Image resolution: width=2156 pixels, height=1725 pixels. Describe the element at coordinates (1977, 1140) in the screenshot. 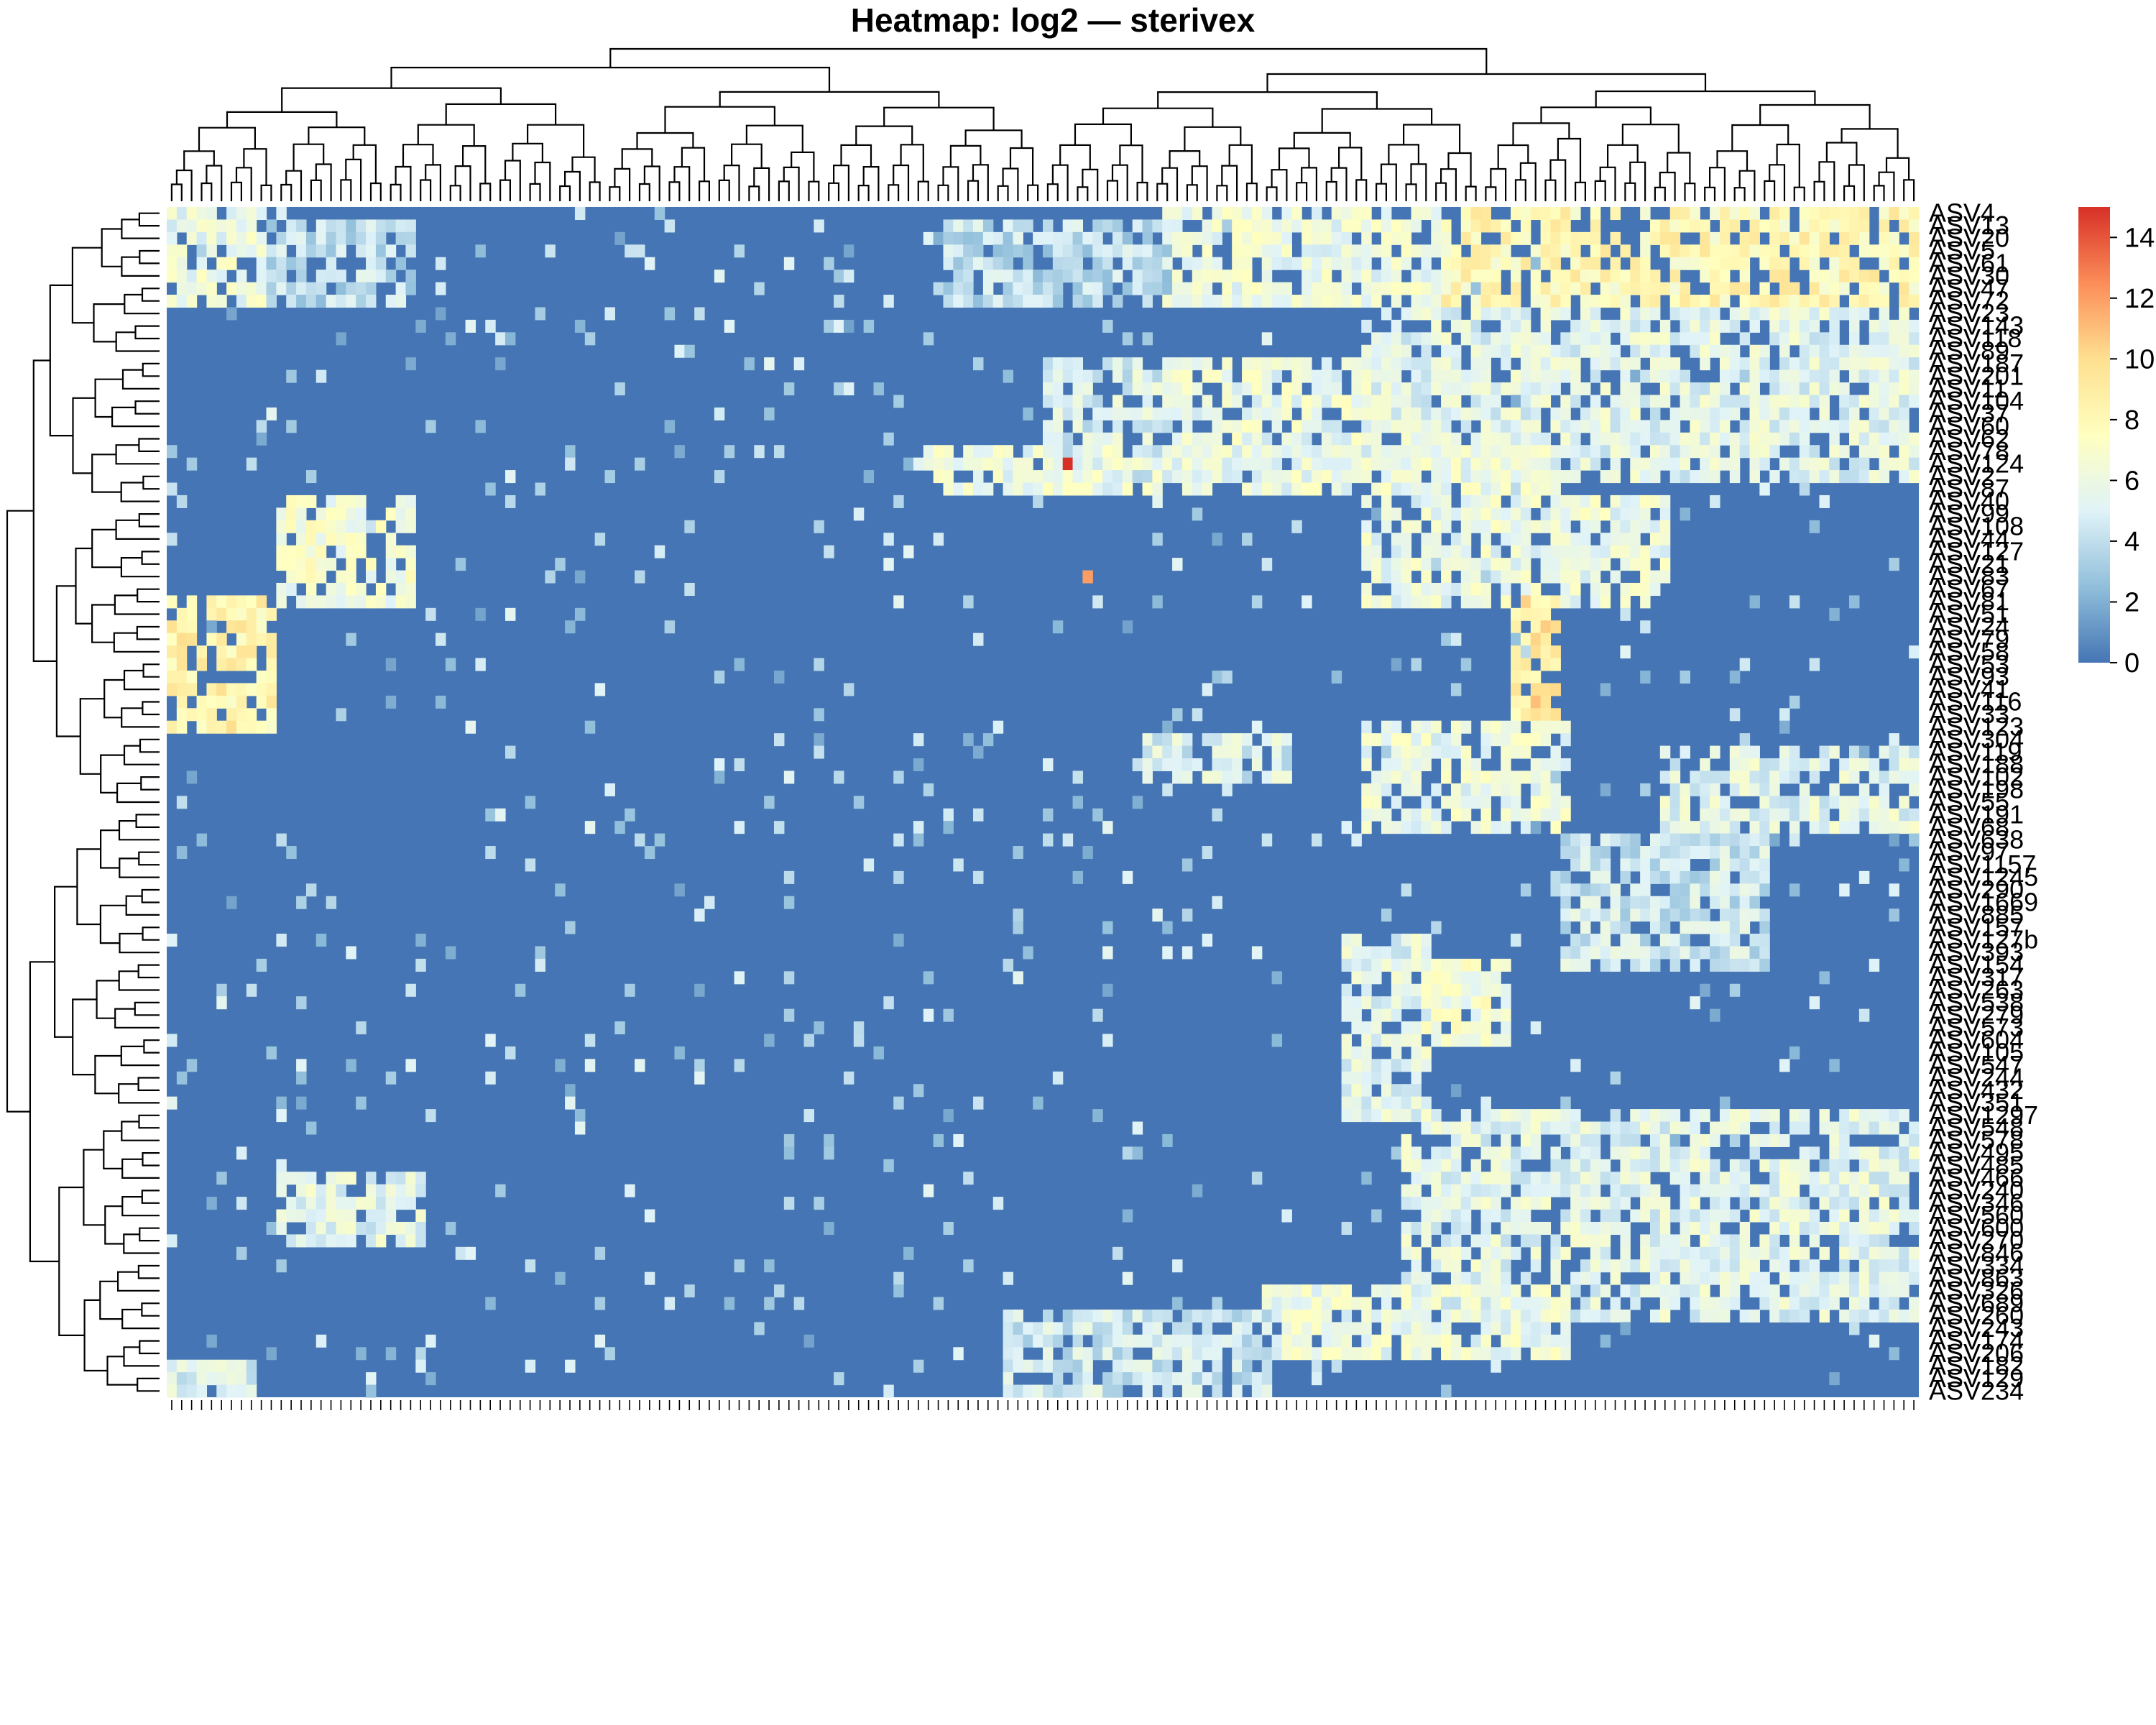

I see `row-label: ASV578` at that location.